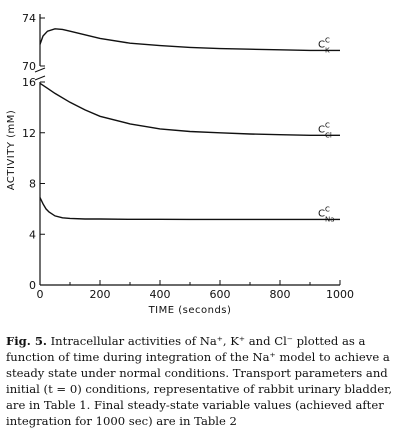  Describe the element at coordinates (29, 133) in the screenshot. I see `y-tick-label: 12` at that location.